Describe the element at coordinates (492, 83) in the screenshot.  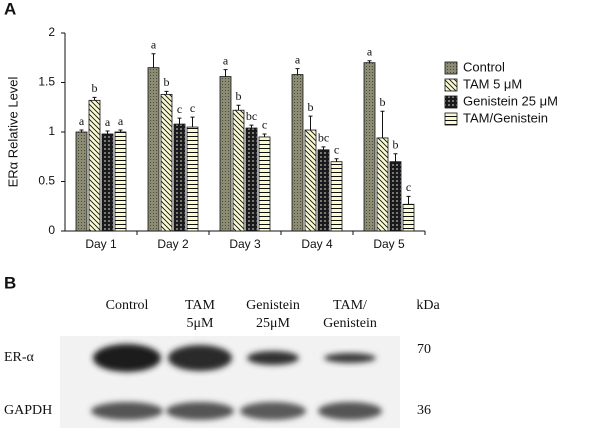
I see `legend-label: TAM 5 μM` at that location.